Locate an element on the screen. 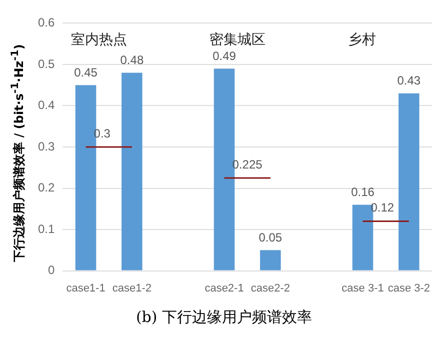 The image size is (448, 361). data-label: 0.49 is located at coordinates (224, 55).